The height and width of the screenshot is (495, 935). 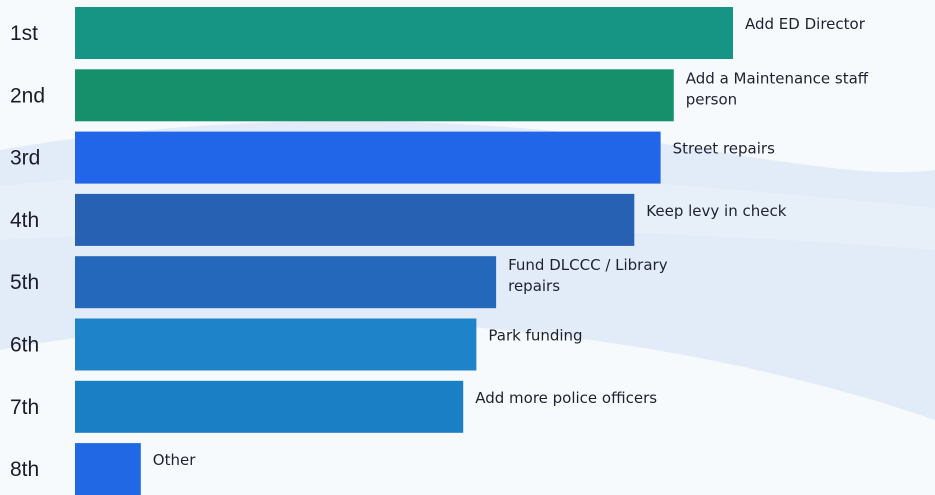 I want to click on rank-label: 8th, so click(x=24, y=469).